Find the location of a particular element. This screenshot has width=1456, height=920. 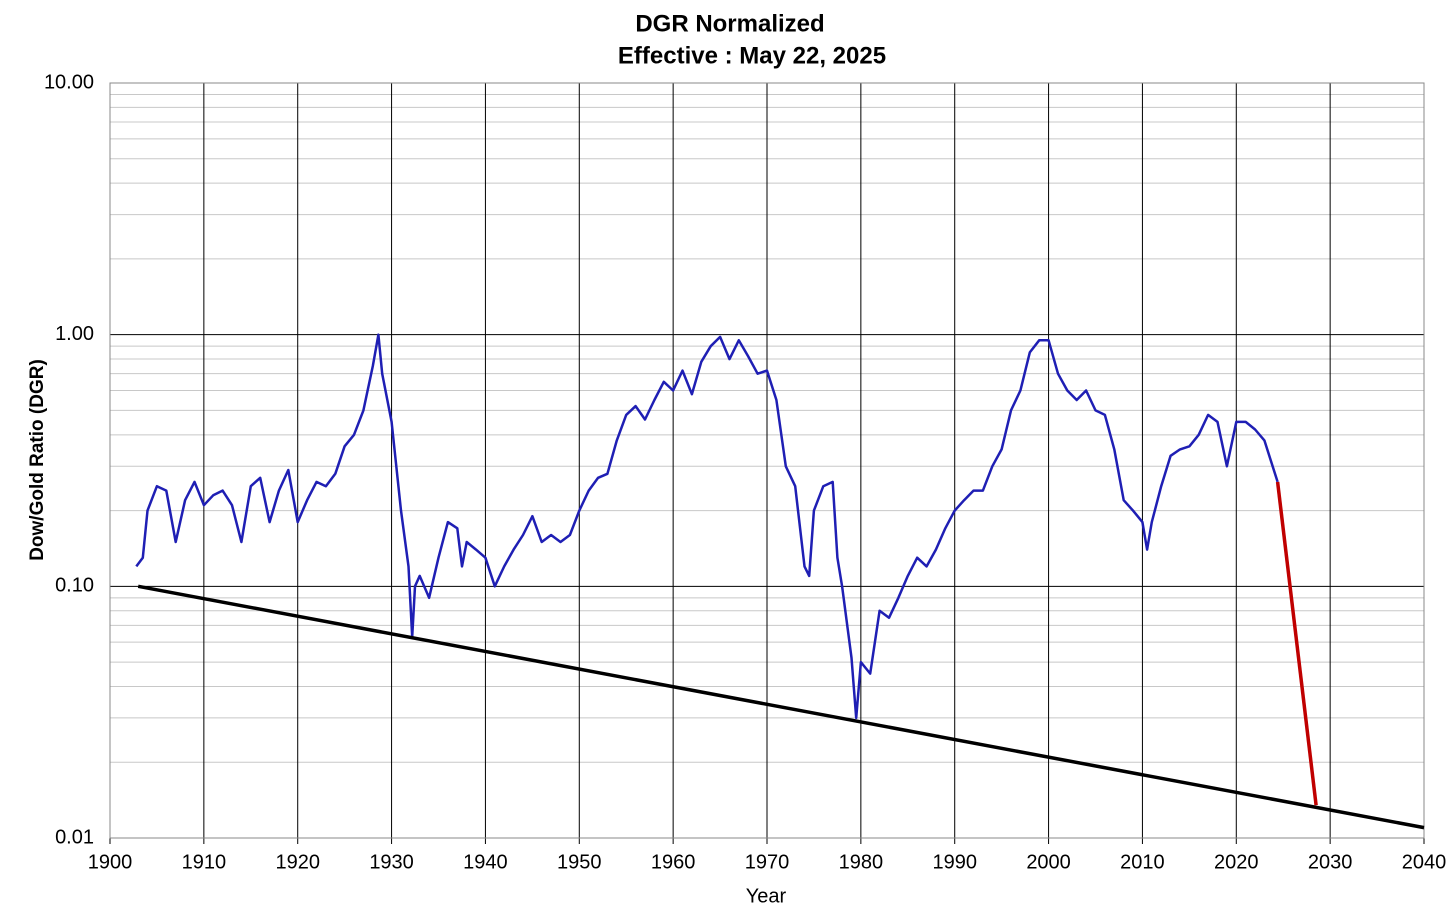

x-tick-label: 1900 is located at coordinates (110, 862).